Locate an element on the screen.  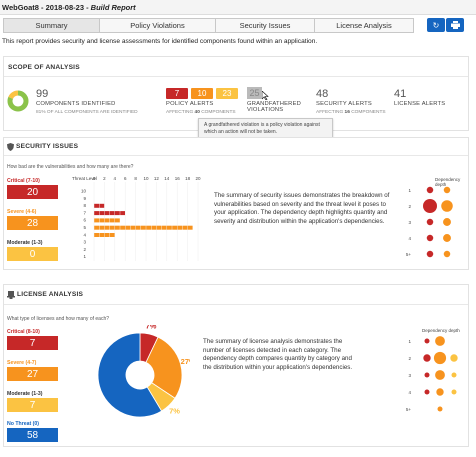
donut-slice-no-threat is located at coordinates (130, 375).